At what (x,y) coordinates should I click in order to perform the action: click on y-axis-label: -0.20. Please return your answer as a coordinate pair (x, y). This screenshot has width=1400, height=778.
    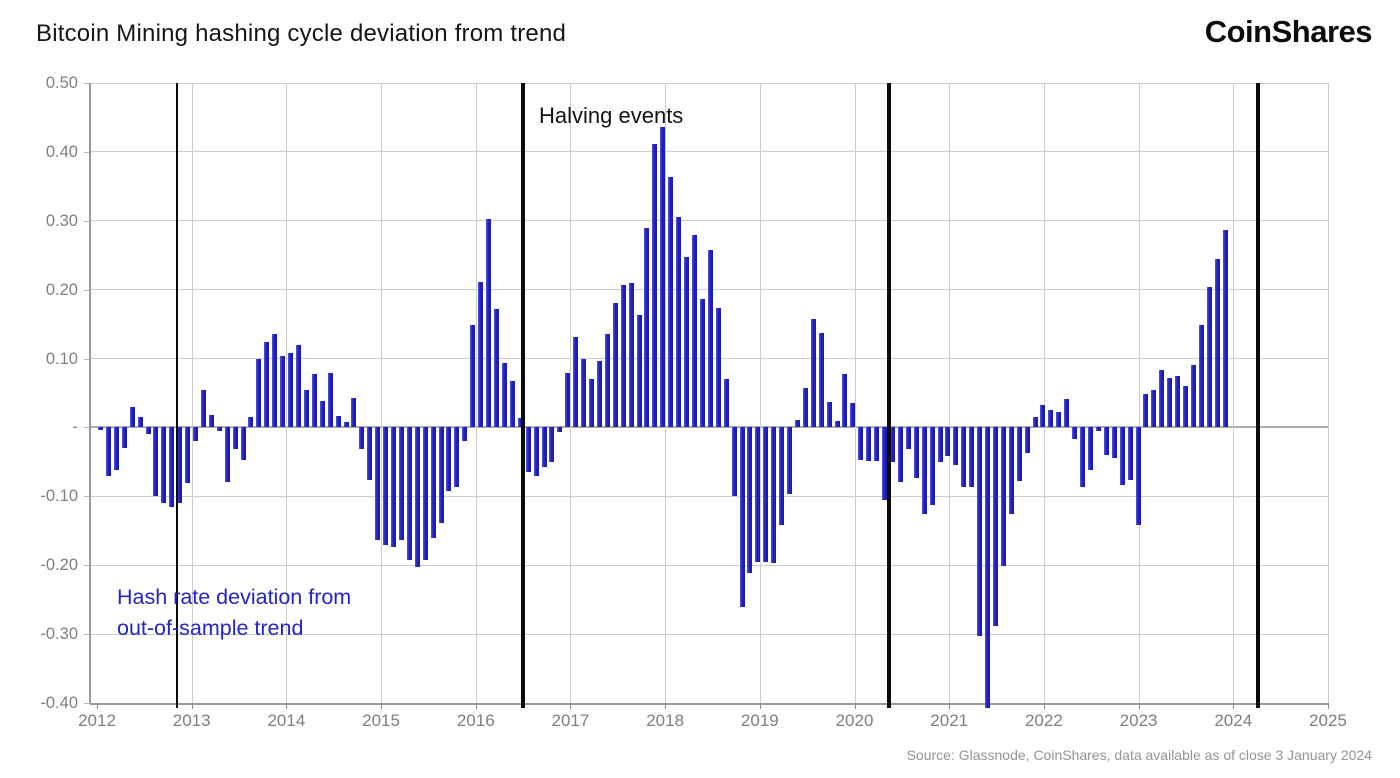
    Looking at the image, I should click on (59, 565).